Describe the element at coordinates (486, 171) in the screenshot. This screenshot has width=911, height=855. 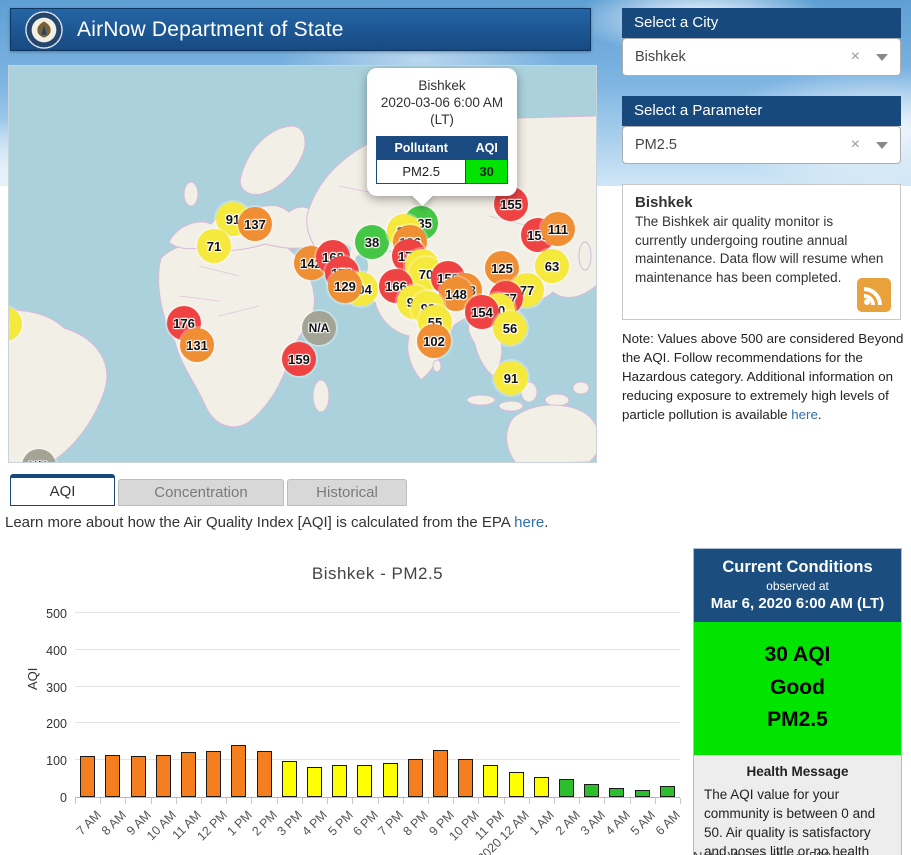
I see `tooltip-aqi-value: 30` at that location.